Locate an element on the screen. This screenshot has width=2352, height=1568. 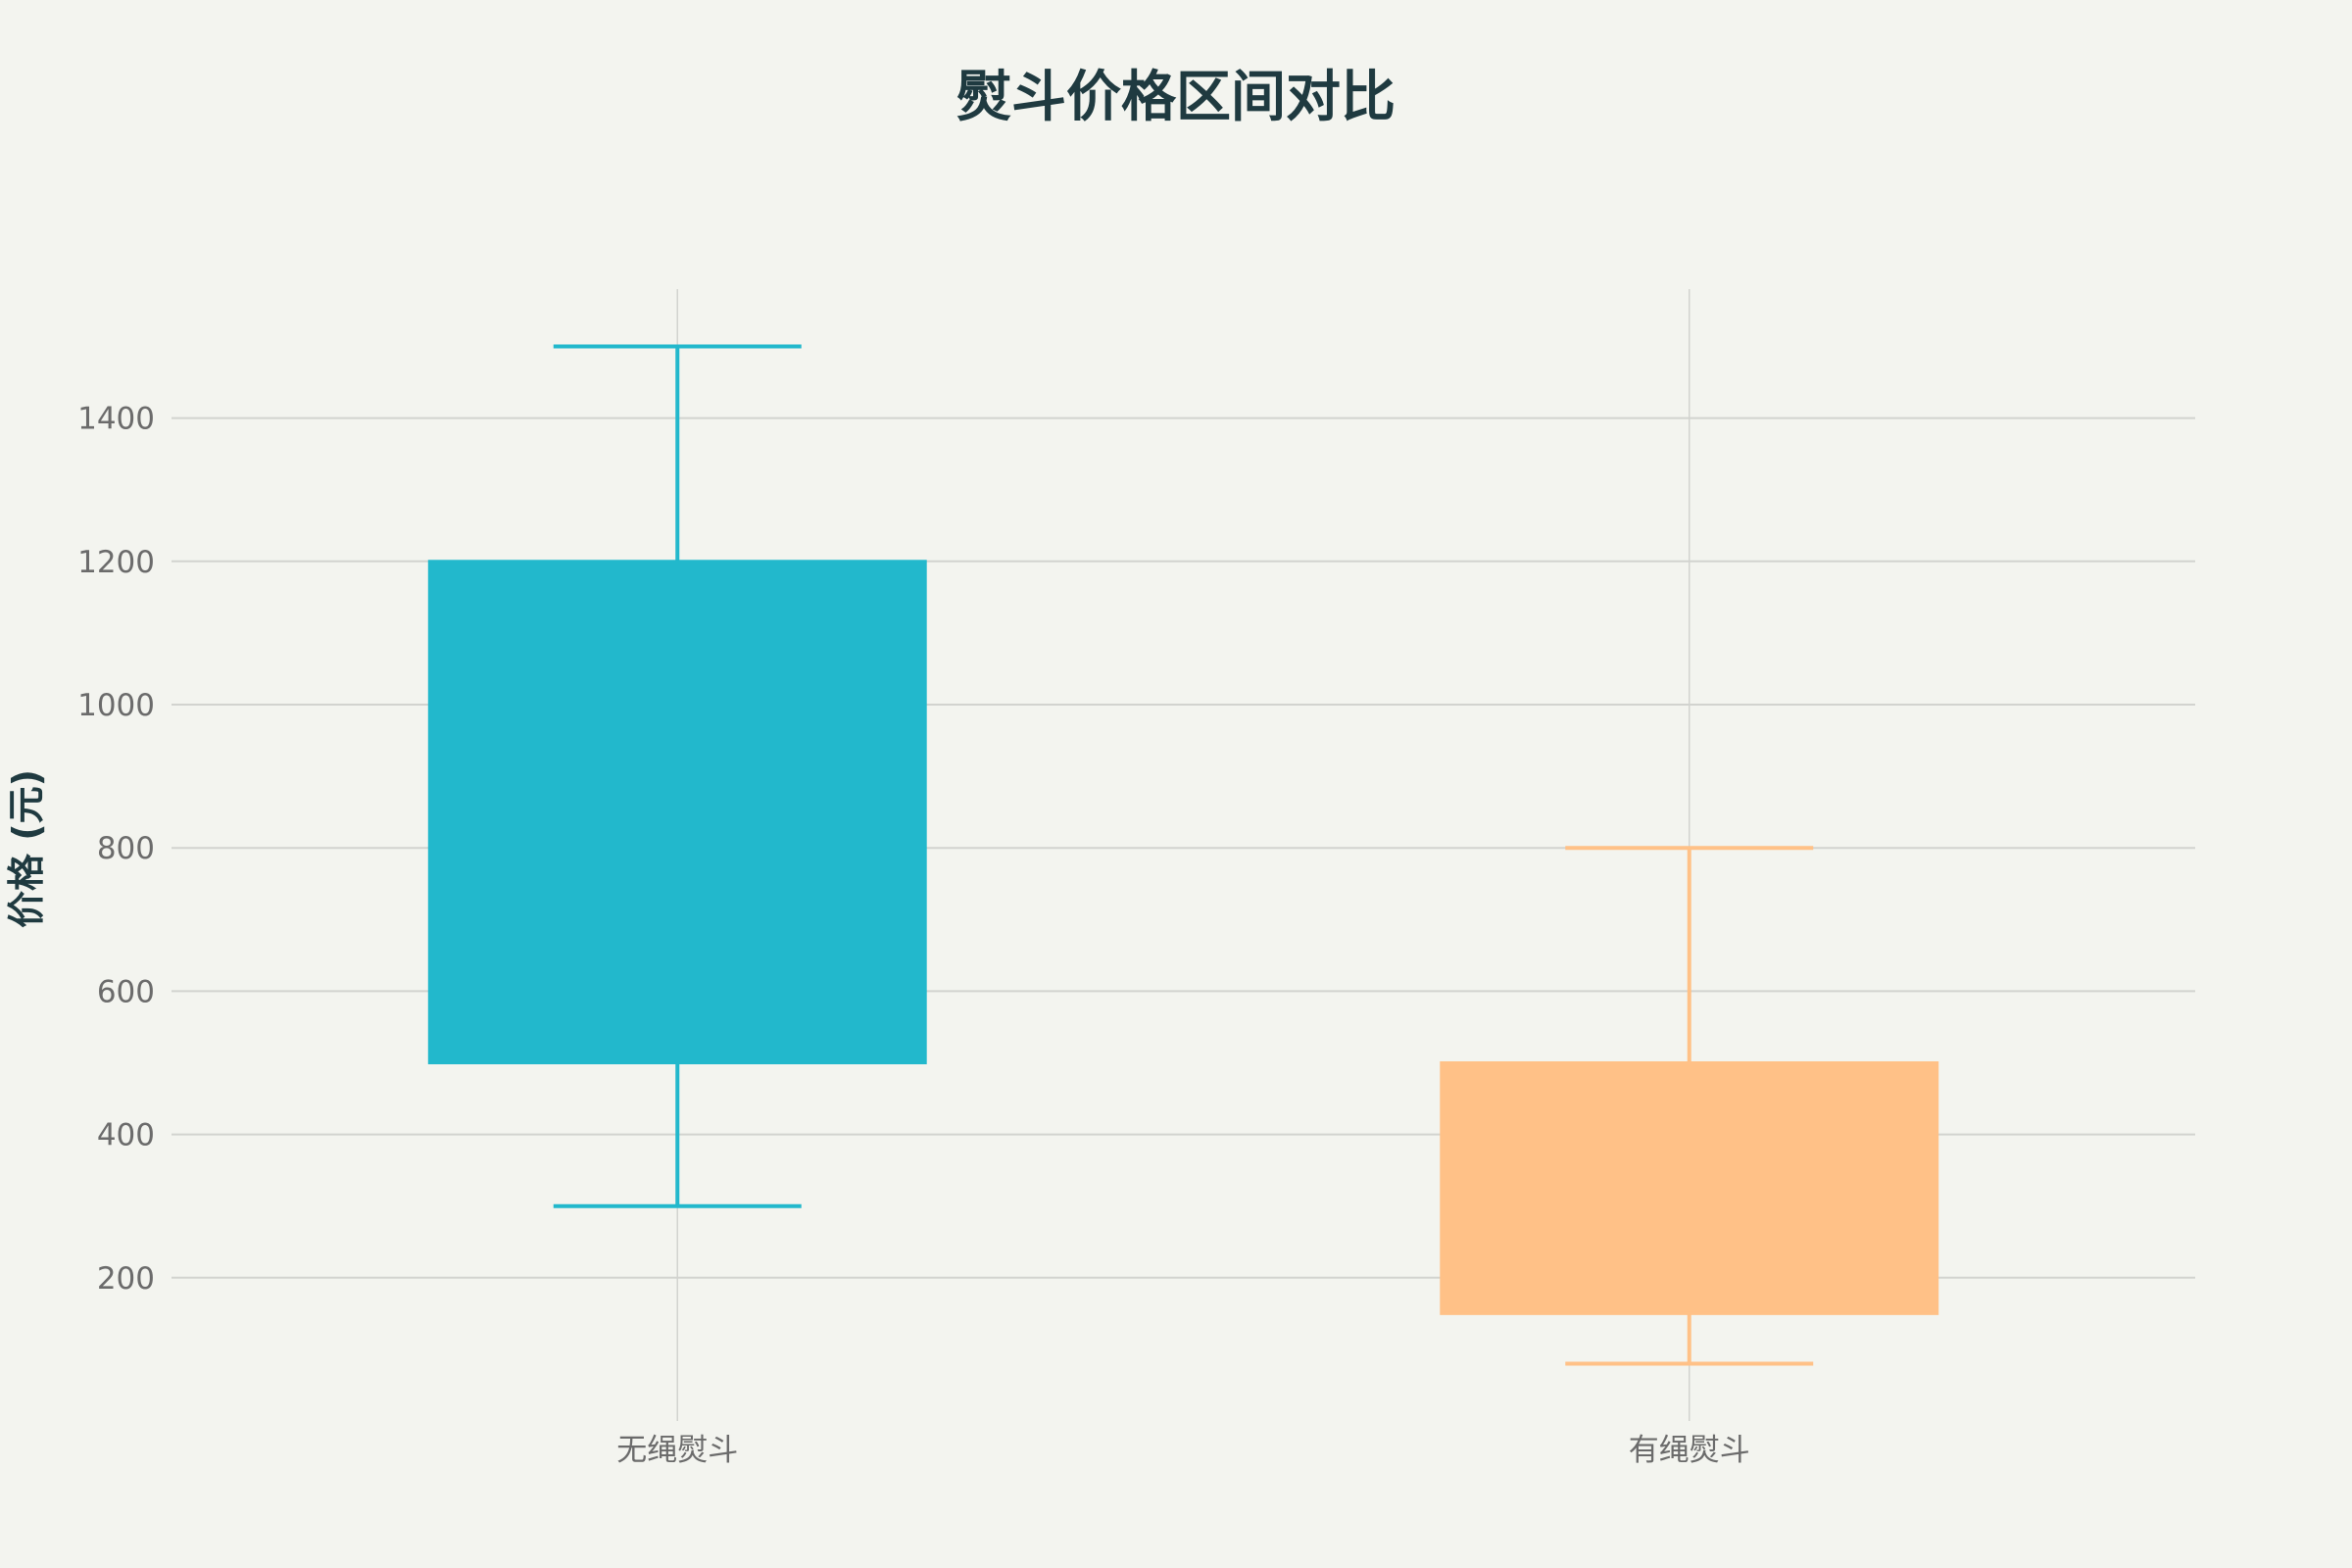
y-axis-label: 价格 (元) is located at coordinates (26, 848).